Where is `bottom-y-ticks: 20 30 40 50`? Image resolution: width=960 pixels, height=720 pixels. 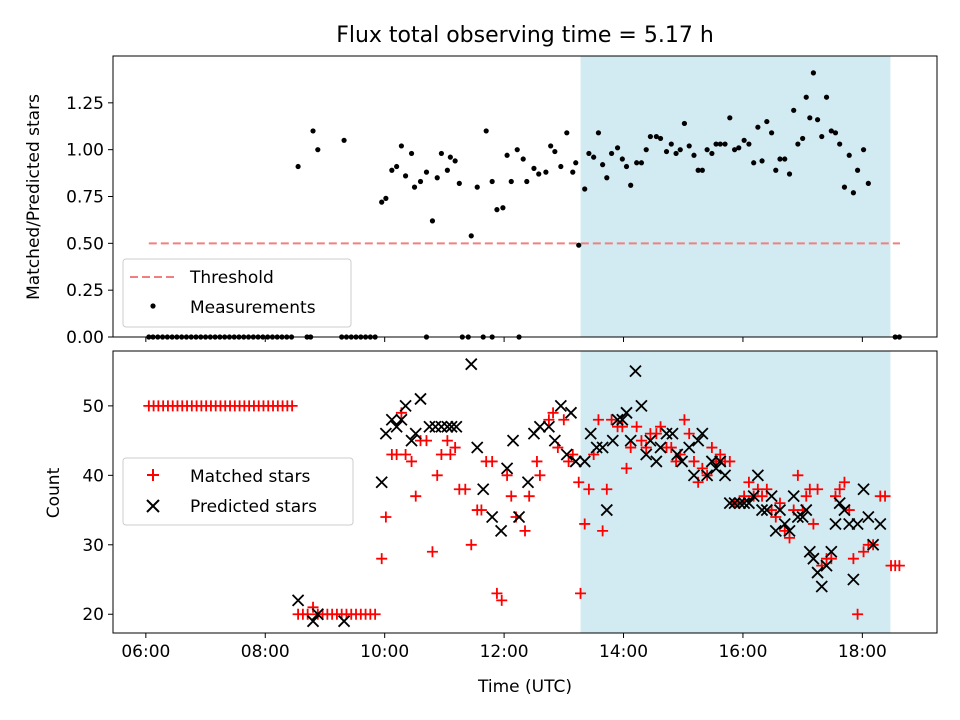 bottom-y-ticks: 20 30 40 50 is located at coordinates (97, 511).